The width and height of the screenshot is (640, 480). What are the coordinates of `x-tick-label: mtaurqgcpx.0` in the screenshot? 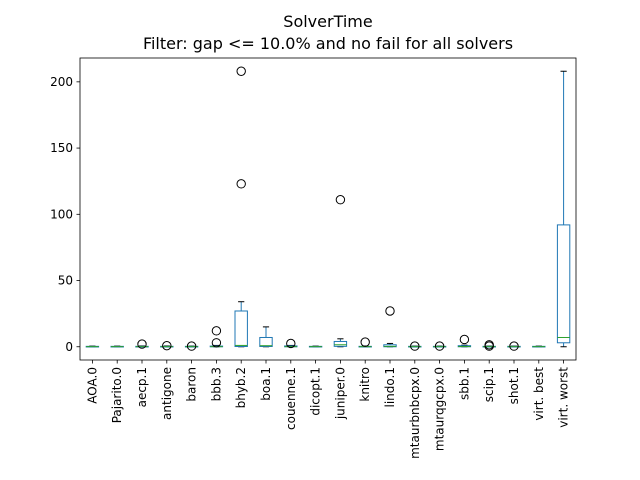 It's located at (440, 409).